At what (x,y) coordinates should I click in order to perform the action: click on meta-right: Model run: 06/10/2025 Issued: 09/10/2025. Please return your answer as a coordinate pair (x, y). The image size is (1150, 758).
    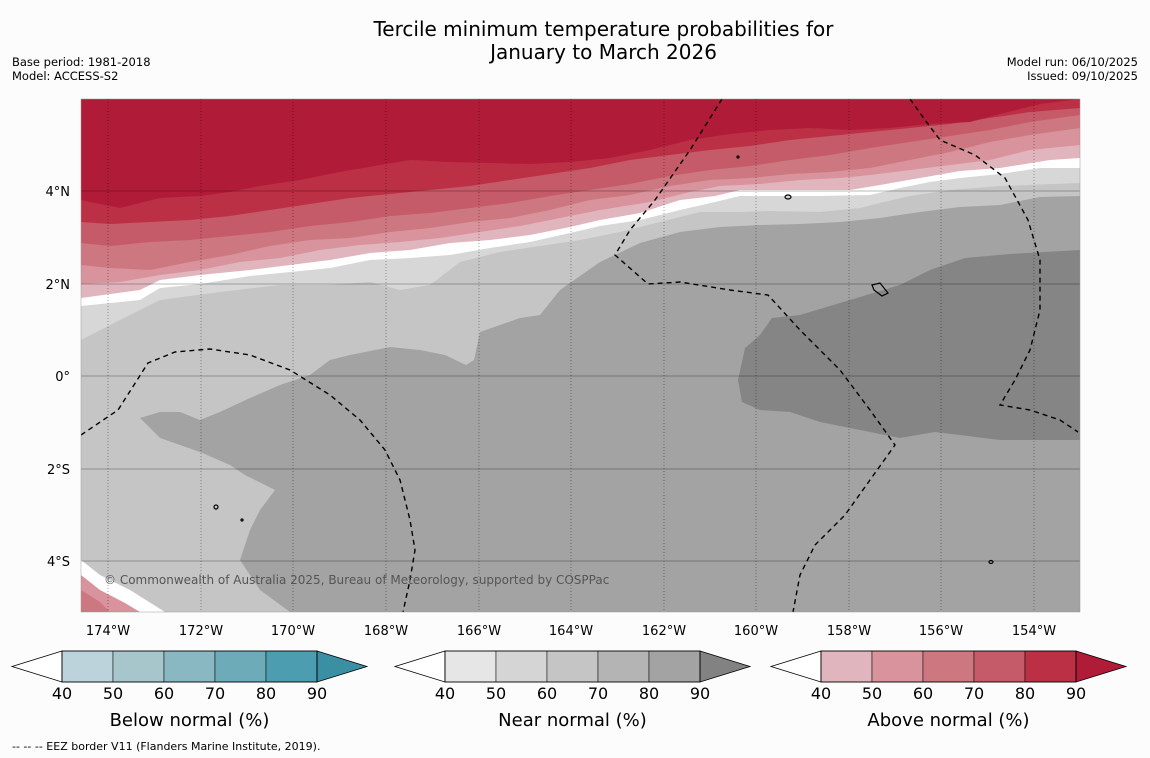
    Looking at the image, I should click on (1072, 69).